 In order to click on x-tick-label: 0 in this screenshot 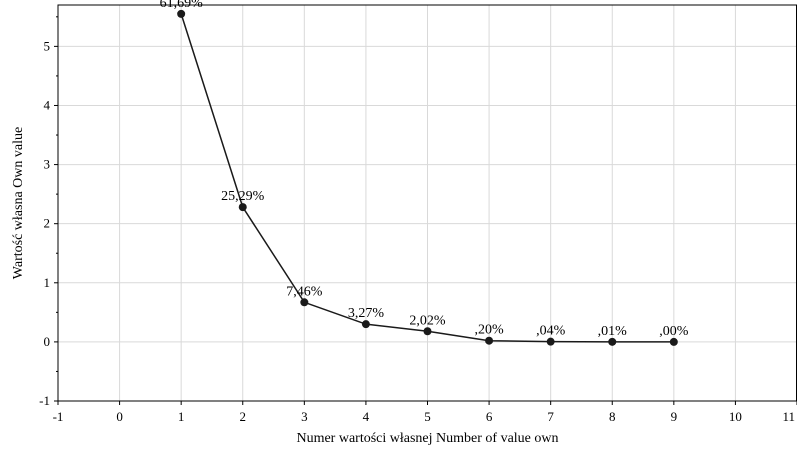, I will do `click(119, 416)`.